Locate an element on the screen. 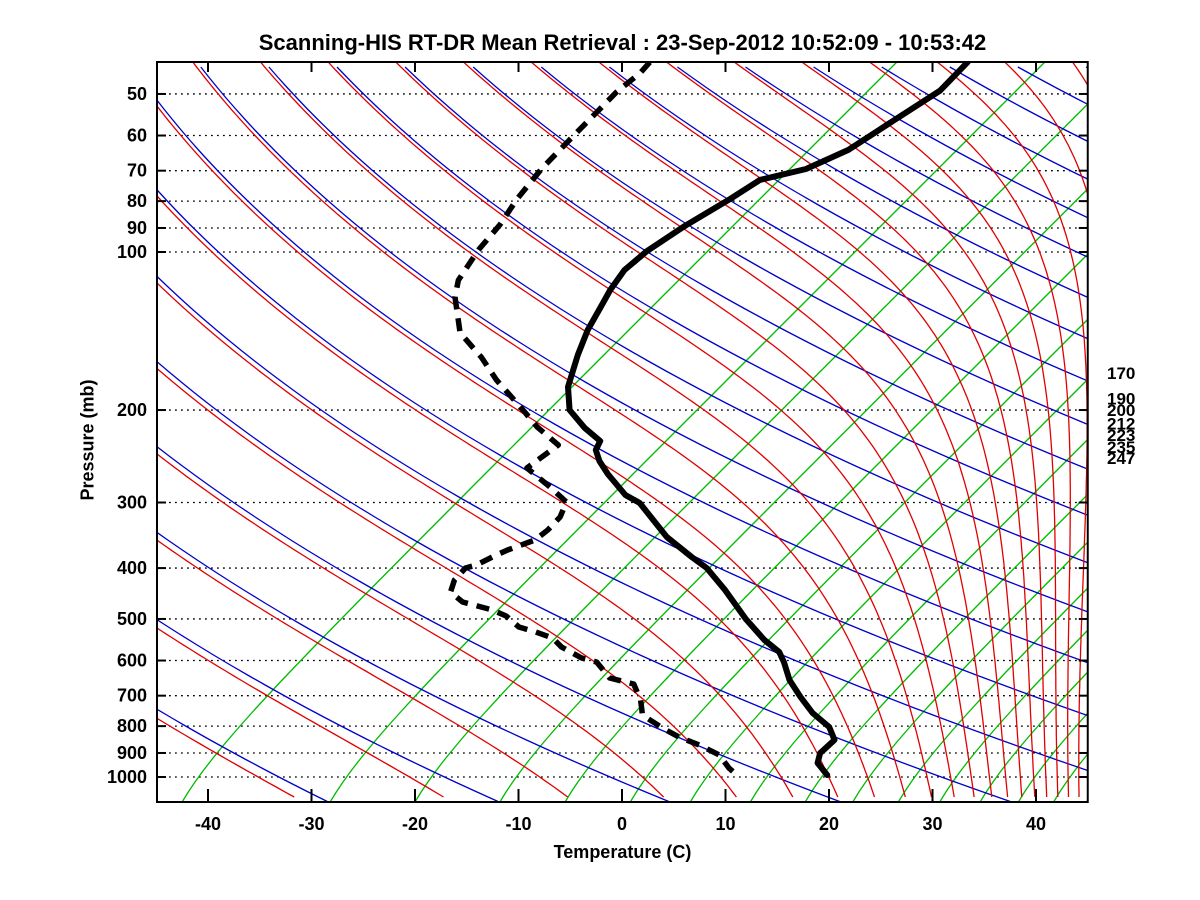 The height and width of the screenshot is (900, 1200). svg-text: 223 is located at coordinates (1121, 435).